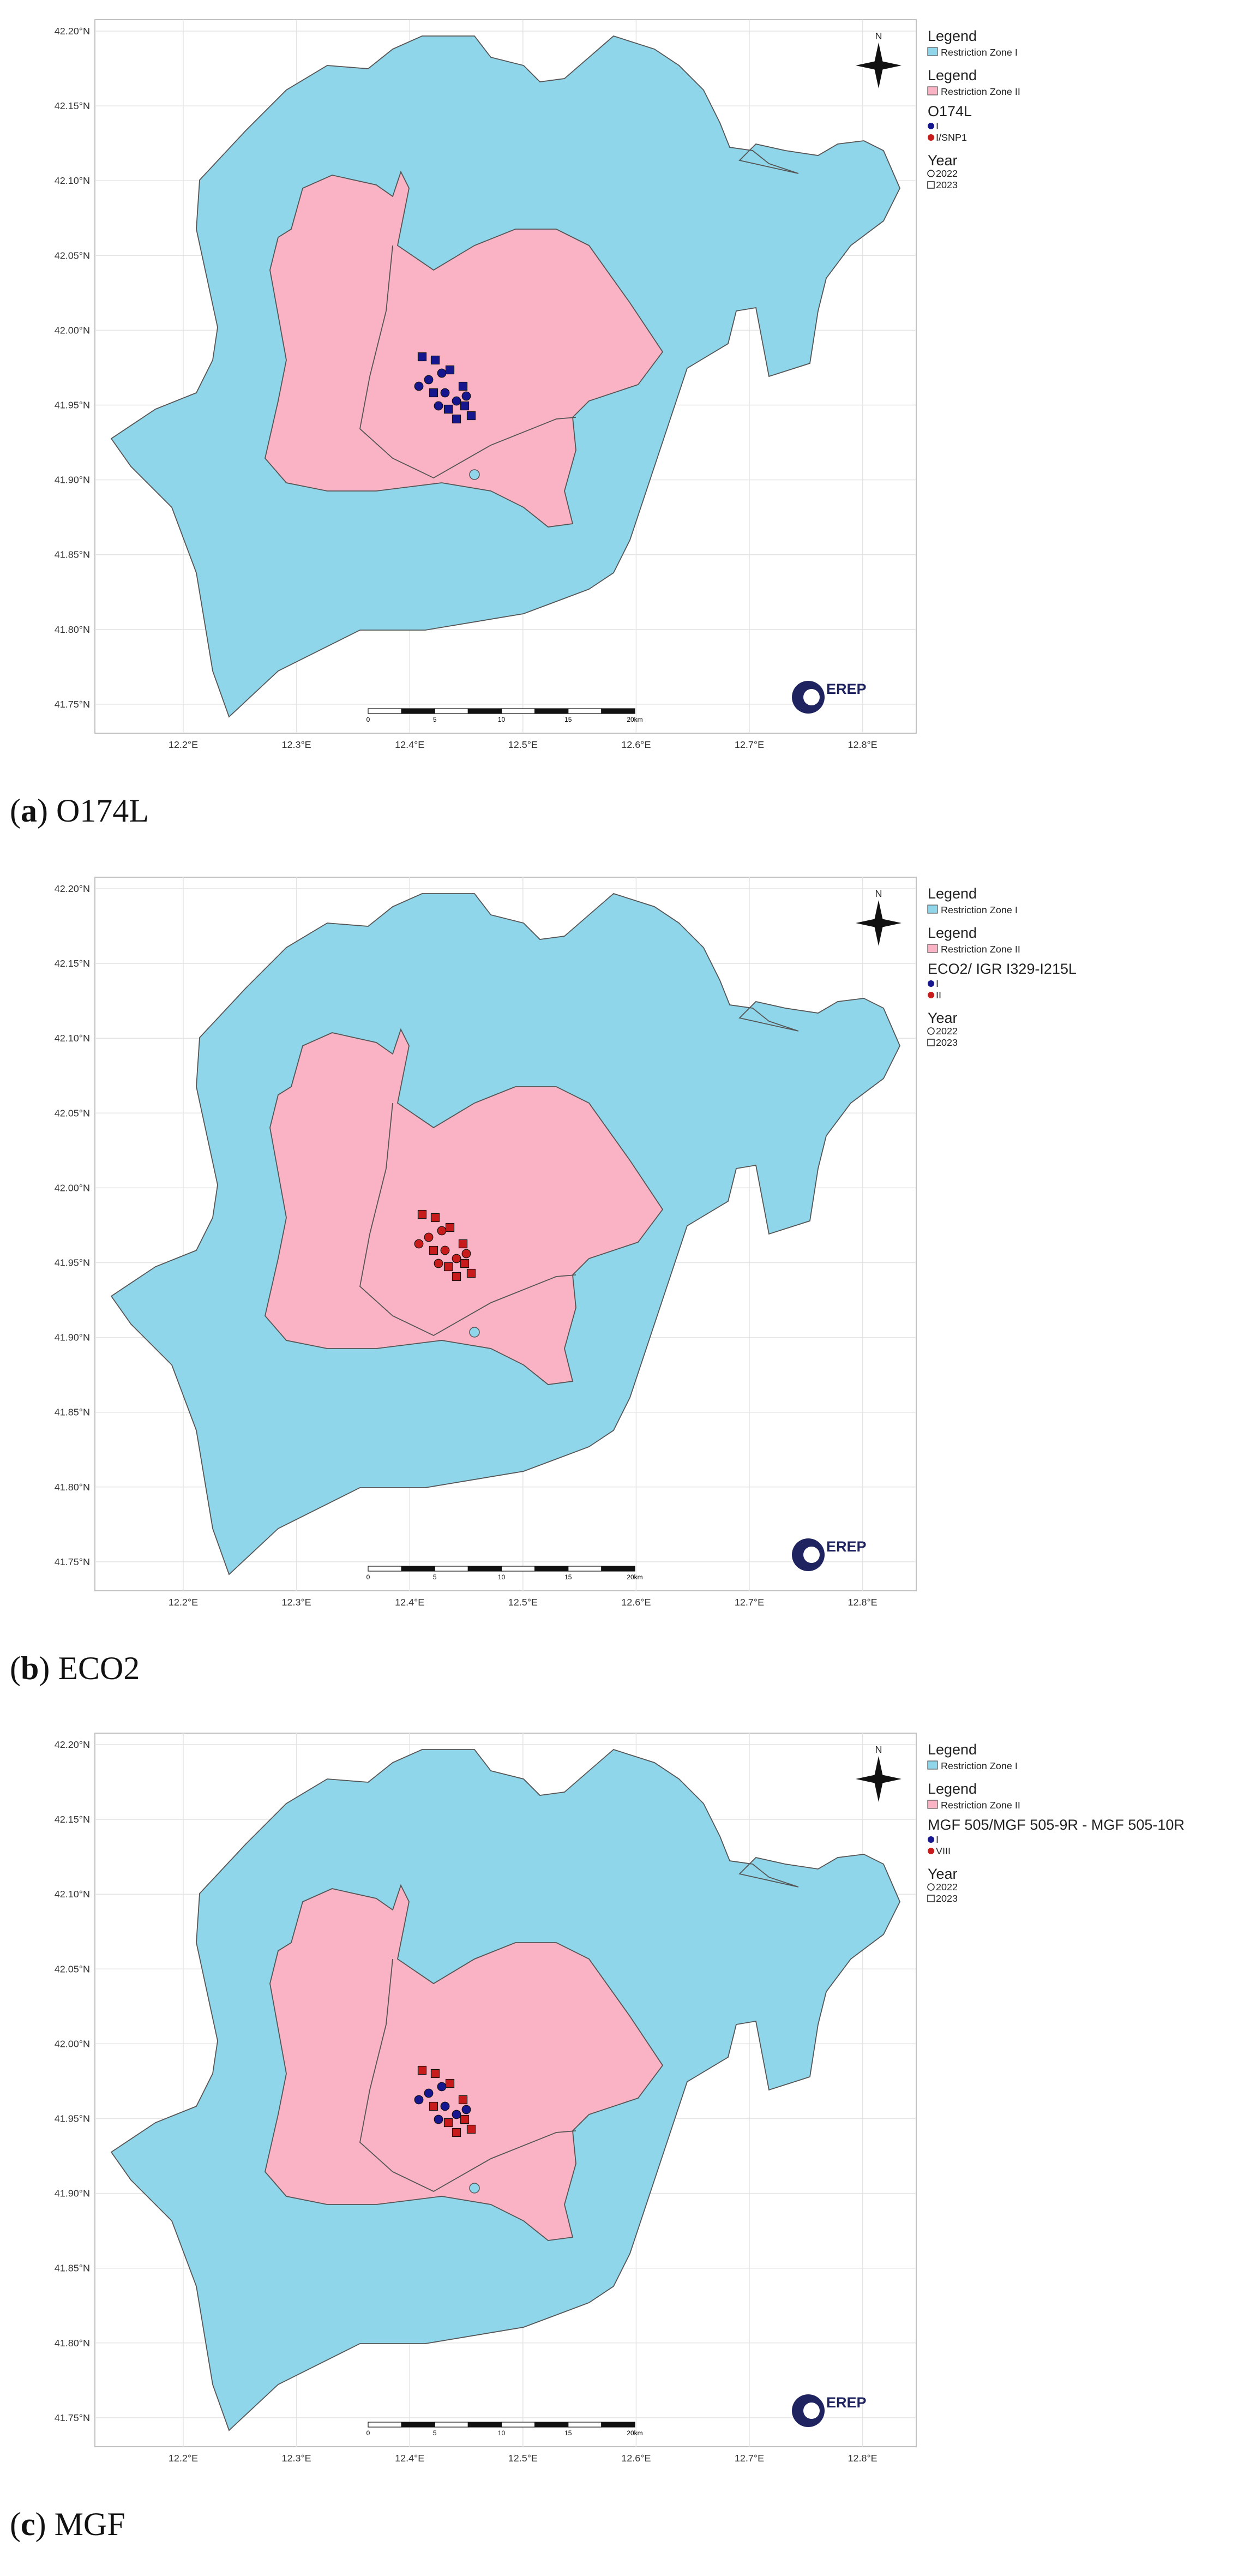  Describe the element at coordinates (80, 811) in the screenshot. I see `caption: (a) O174L` at that location.